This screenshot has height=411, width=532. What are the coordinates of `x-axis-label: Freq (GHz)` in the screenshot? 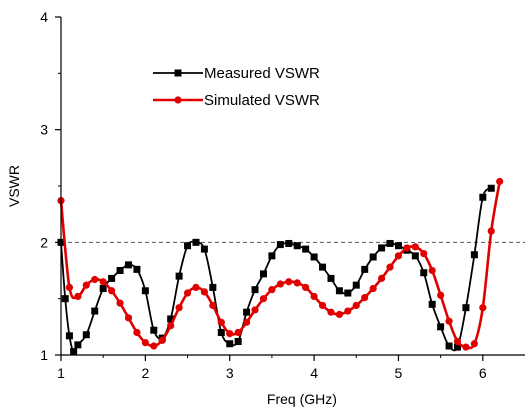 It's located at (302, 399).